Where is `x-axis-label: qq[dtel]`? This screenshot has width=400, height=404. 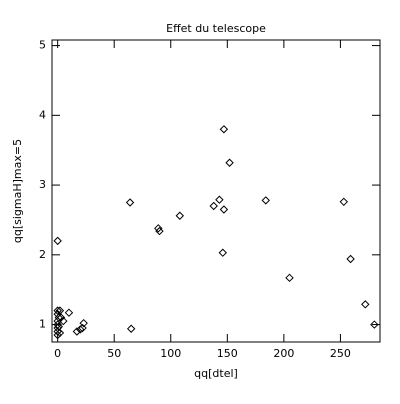
x-axis-label: qq[dtel] is located at coordinates (216, 373).